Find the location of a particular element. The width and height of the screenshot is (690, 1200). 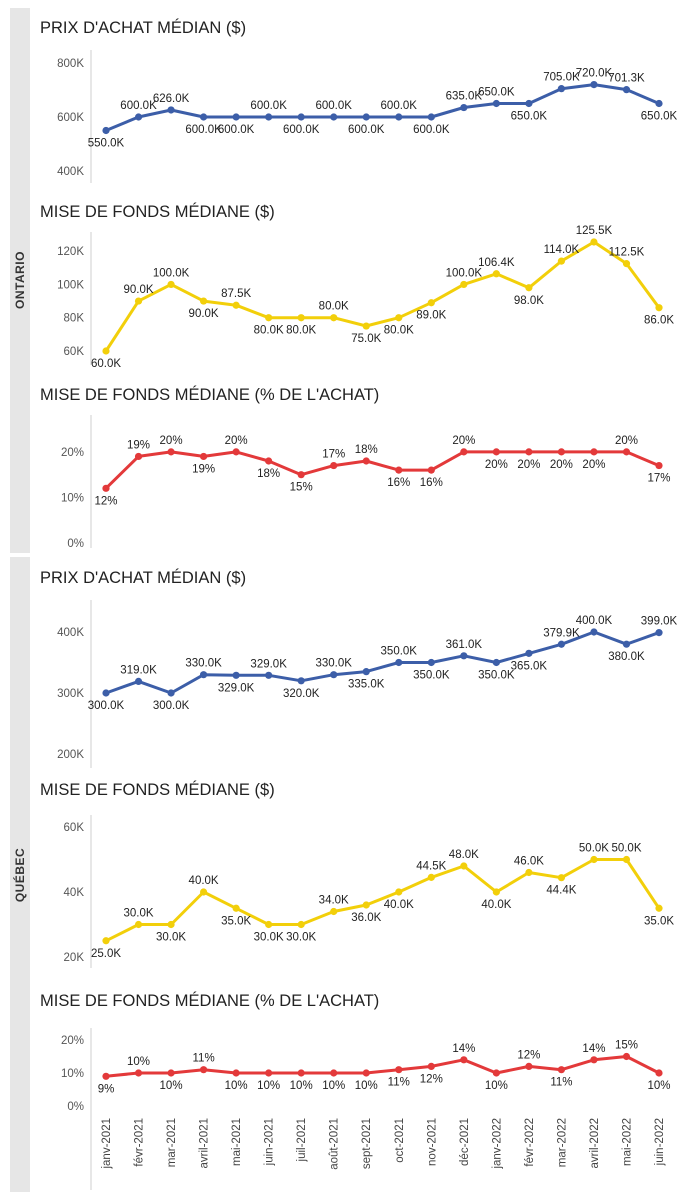

data-label: 106.4K is located at coordinates (496, 263).